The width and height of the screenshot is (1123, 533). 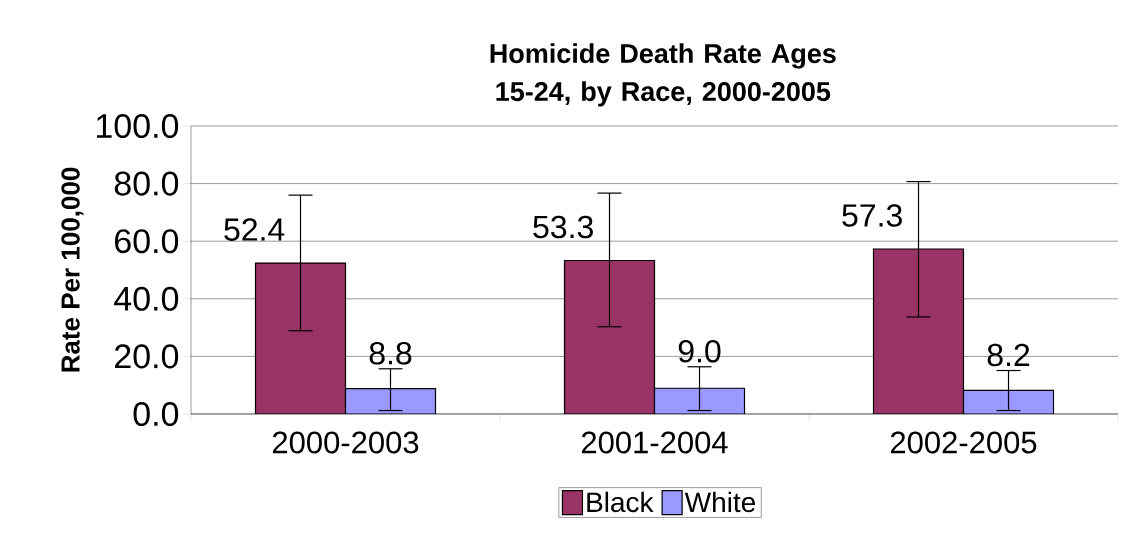 I want to click on legend-label: Black, so click(x=620, y=502).